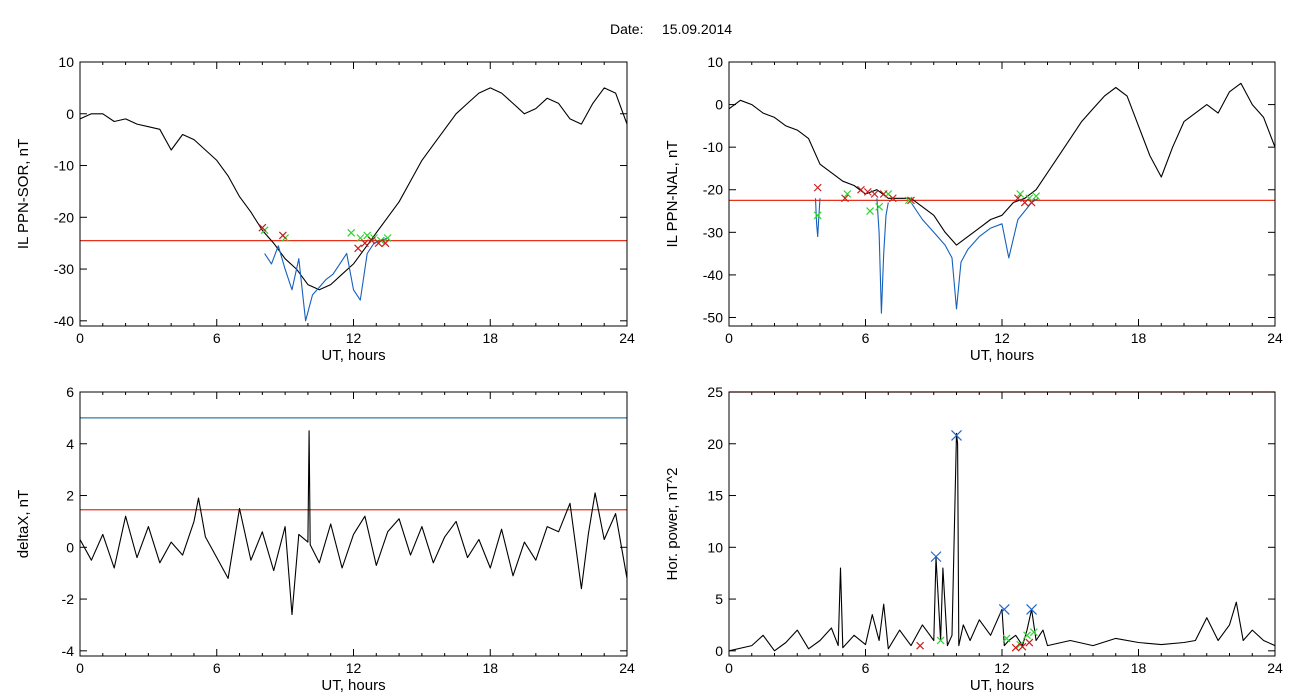 The image size is (1300, 700). Describe the element at coordinates (64, 269) in the screenshot. I see `y-tick-label: -30` at that location.